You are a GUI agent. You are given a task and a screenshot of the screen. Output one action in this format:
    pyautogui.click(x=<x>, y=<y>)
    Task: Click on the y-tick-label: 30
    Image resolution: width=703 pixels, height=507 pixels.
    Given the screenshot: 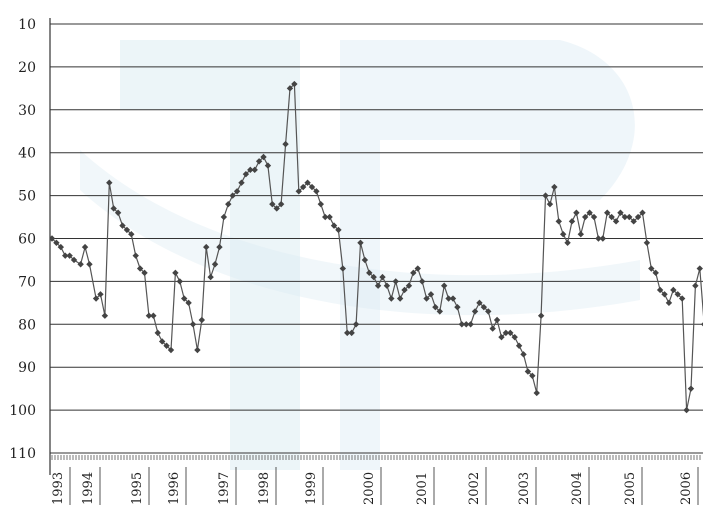 What is the action you would take?
    pyautogui.click(x=27, y=111)
    